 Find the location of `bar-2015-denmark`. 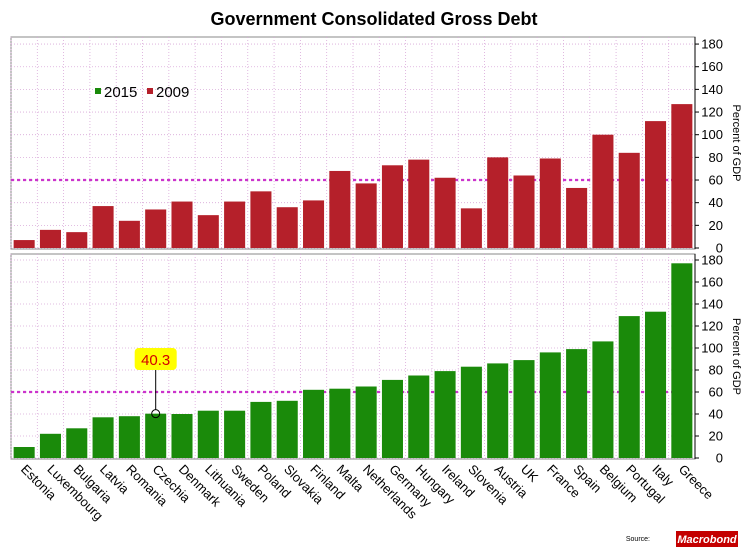

bar-2015-denmark is located at coordinates (182, 436).